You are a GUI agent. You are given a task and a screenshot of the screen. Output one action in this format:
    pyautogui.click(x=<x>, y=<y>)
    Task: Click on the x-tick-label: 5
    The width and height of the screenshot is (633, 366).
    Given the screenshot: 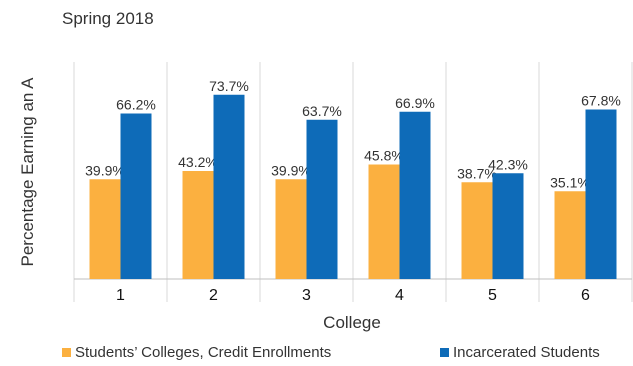 What is the action you would take?
    pyautogui.click(x=492, y=295)
    